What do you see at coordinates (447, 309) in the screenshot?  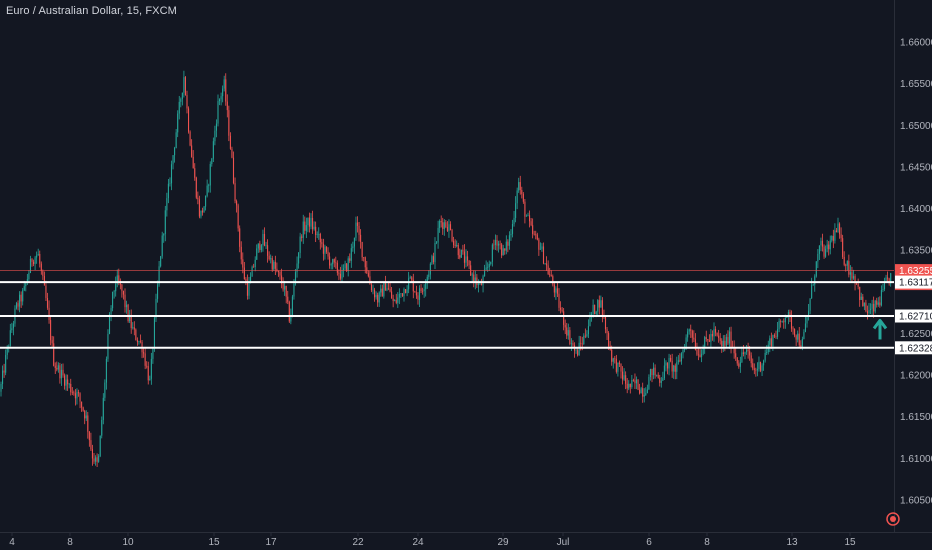 I see `levels-layer` at bounding box center [447, 309].